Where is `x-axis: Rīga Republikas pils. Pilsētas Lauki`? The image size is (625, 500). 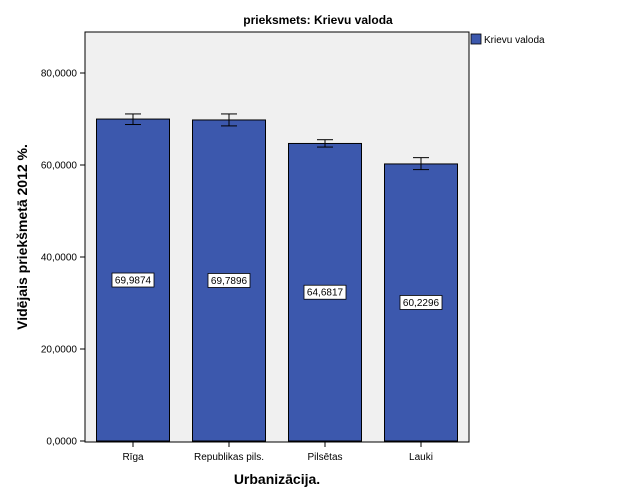
x-axis: Rīga Republikas pils. Pilsētas Lauki is located at coordinates (277, 452).